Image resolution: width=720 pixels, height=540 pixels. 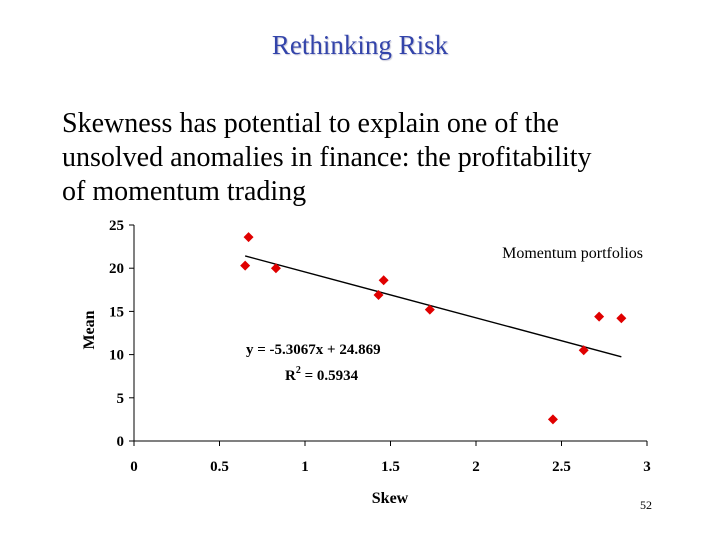 I want to click on trendline-group, so click(x=433, y=306).